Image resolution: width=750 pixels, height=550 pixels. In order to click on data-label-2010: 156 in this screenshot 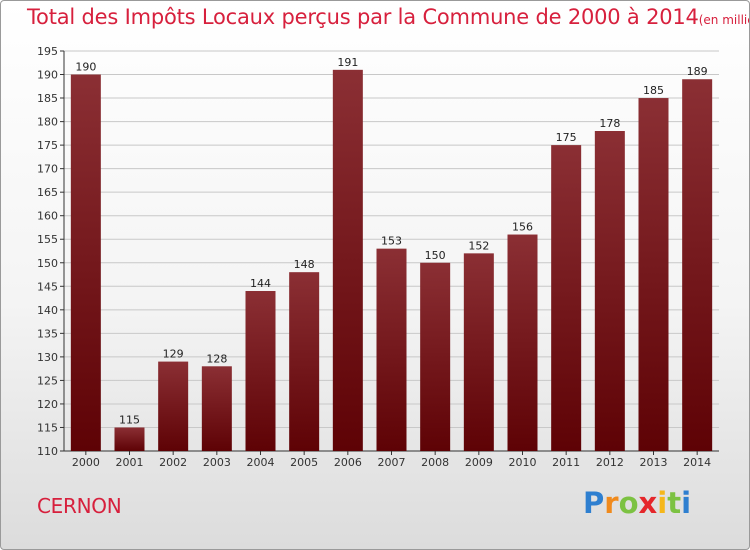, I will do `click(522, 227)`.